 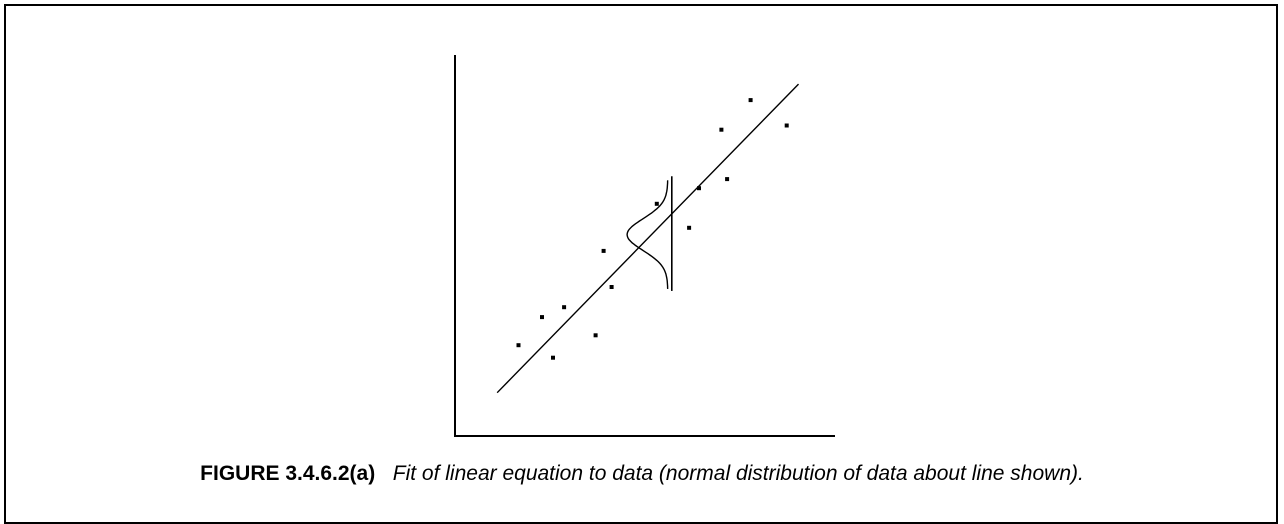 What do you see at coordinates (647, 234) in the screenshot?
I see `normal-distribution-curve` at bounding box center [647, 234].